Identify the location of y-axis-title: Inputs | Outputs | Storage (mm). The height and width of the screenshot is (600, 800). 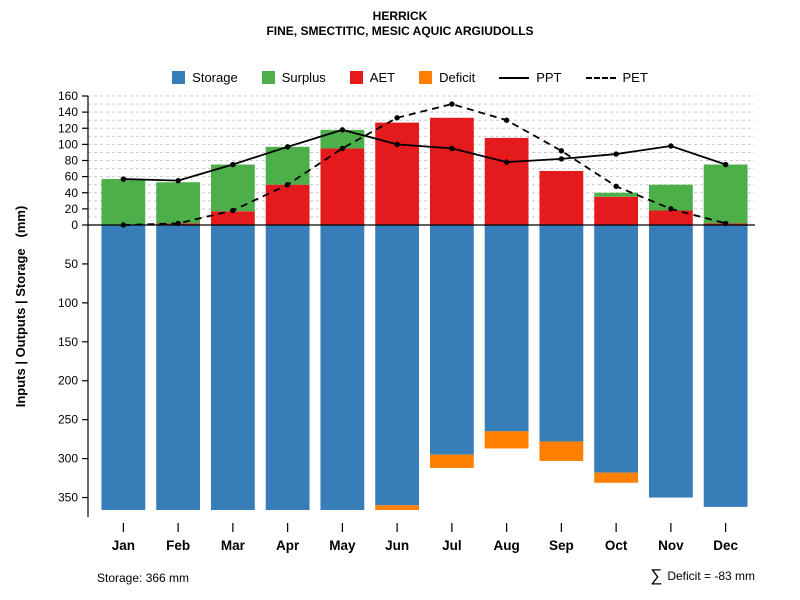
(20, 307).